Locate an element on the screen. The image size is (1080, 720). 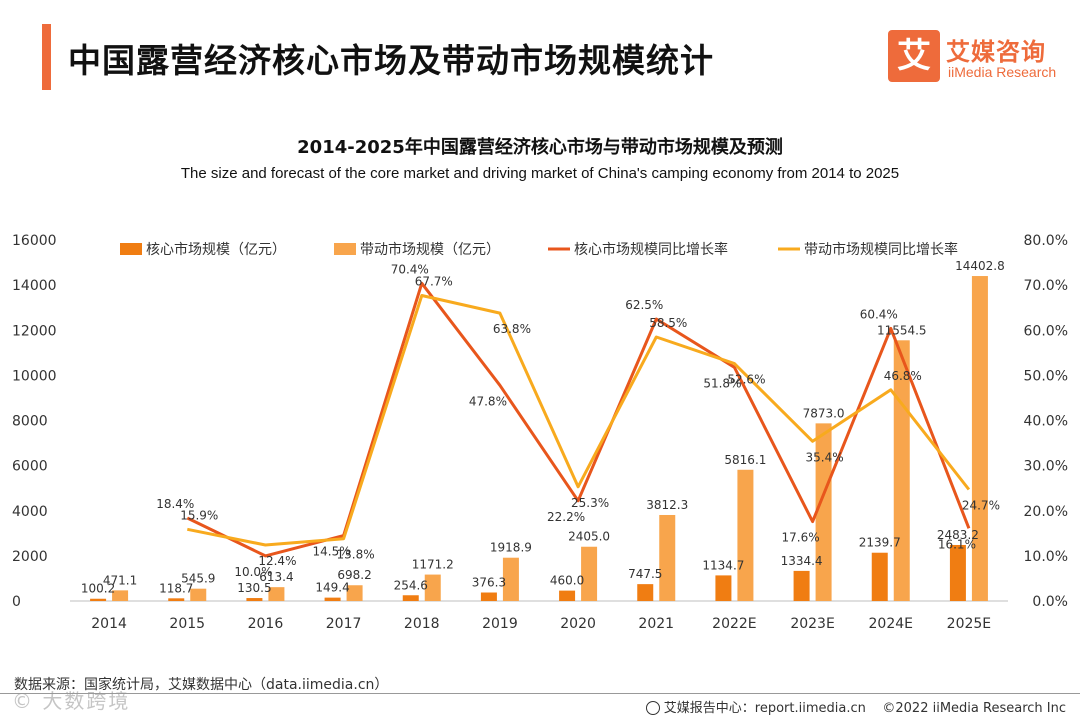
y-right-tick-label: 20.0% is located at coordinates (1046, 512).